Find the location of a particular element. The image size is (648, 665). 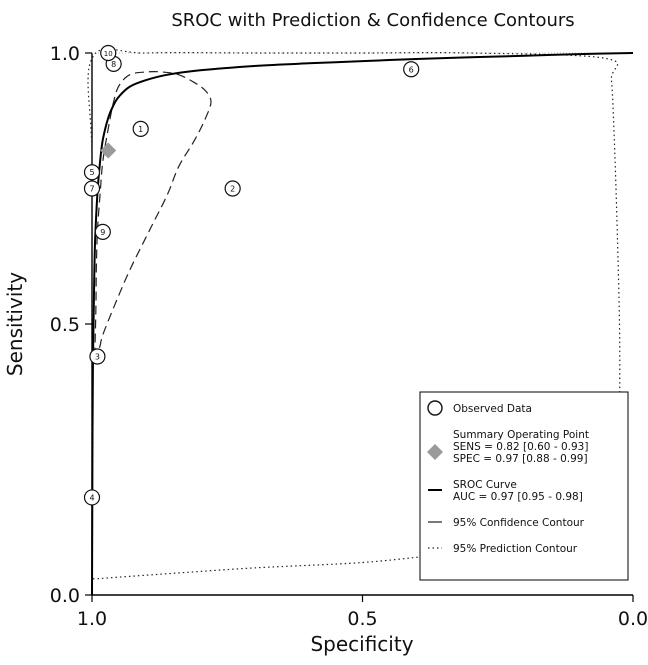

summary-point is located at coordinates (108, 150).